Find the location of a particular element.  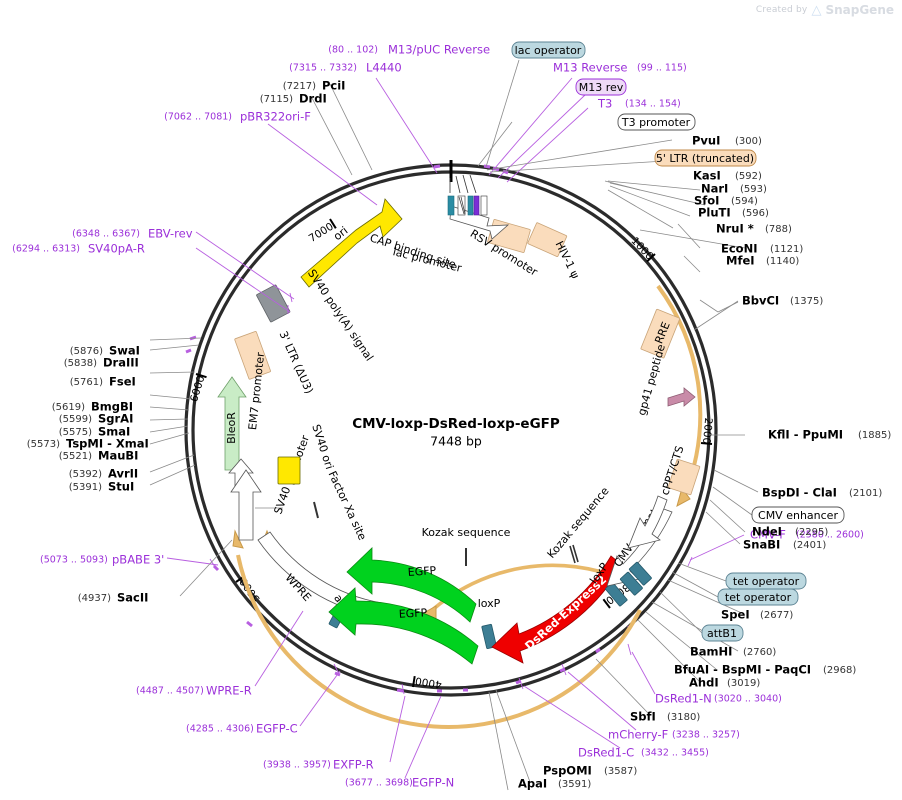

enzyme-label-bbvci: BbvCI is located at coordinates (760, 301).